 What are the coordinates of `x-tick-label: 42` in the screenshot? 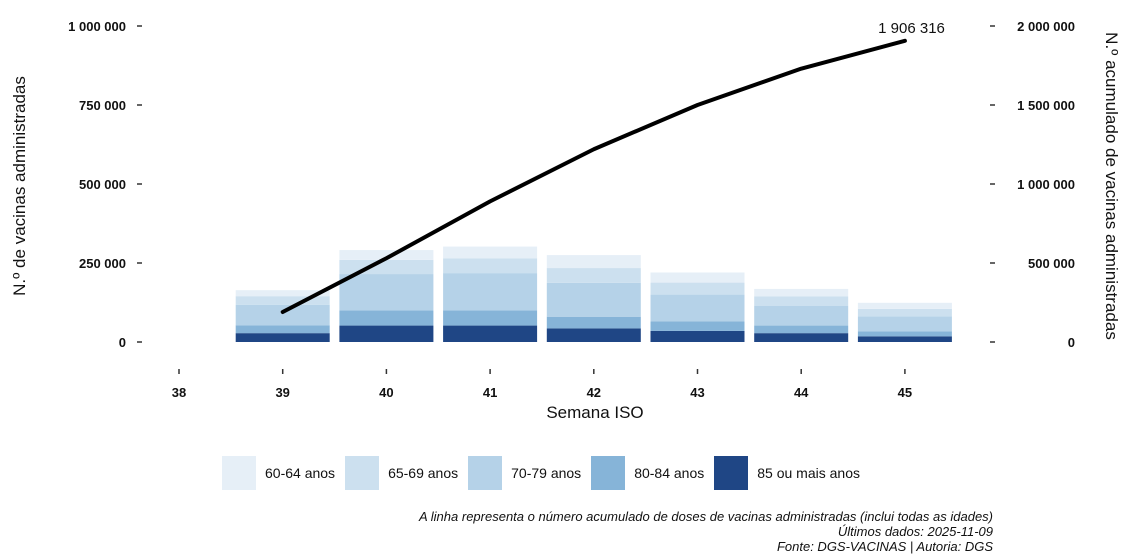 It's located at (594, 392).